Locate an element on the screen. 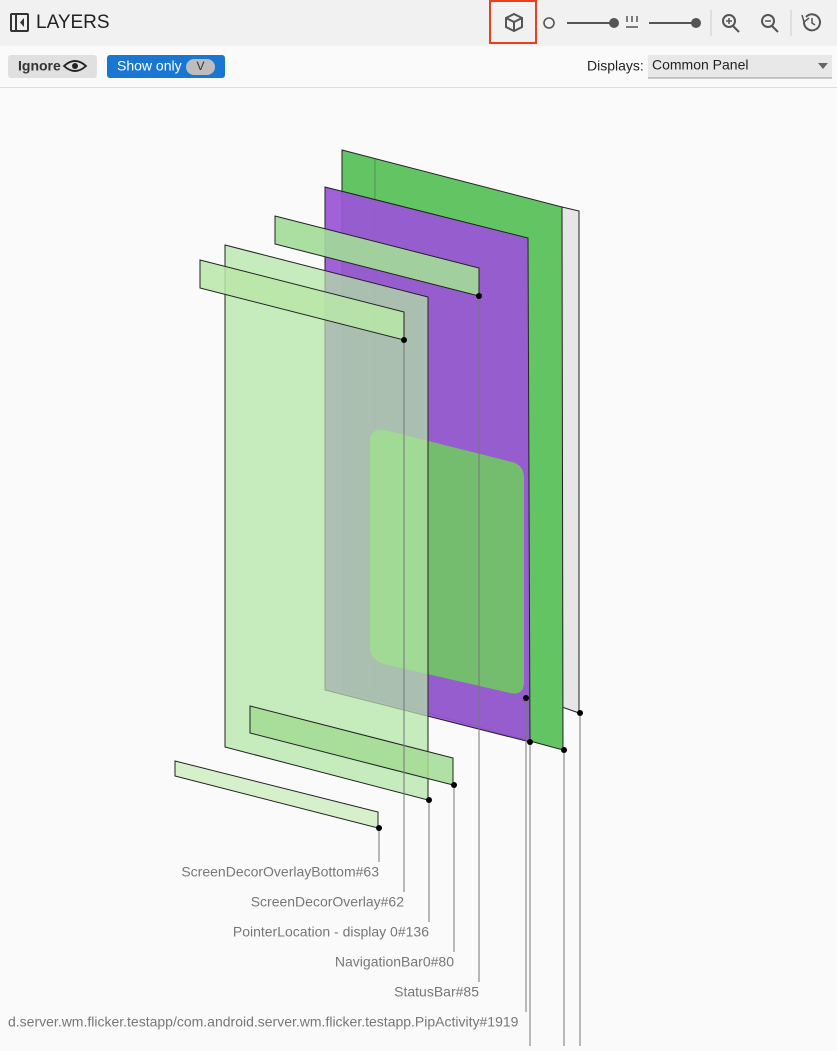 Image resolution: width=837 pixels, height=1051 pixels. ignore-chip: Ignore is located at coordinates (52, 66).